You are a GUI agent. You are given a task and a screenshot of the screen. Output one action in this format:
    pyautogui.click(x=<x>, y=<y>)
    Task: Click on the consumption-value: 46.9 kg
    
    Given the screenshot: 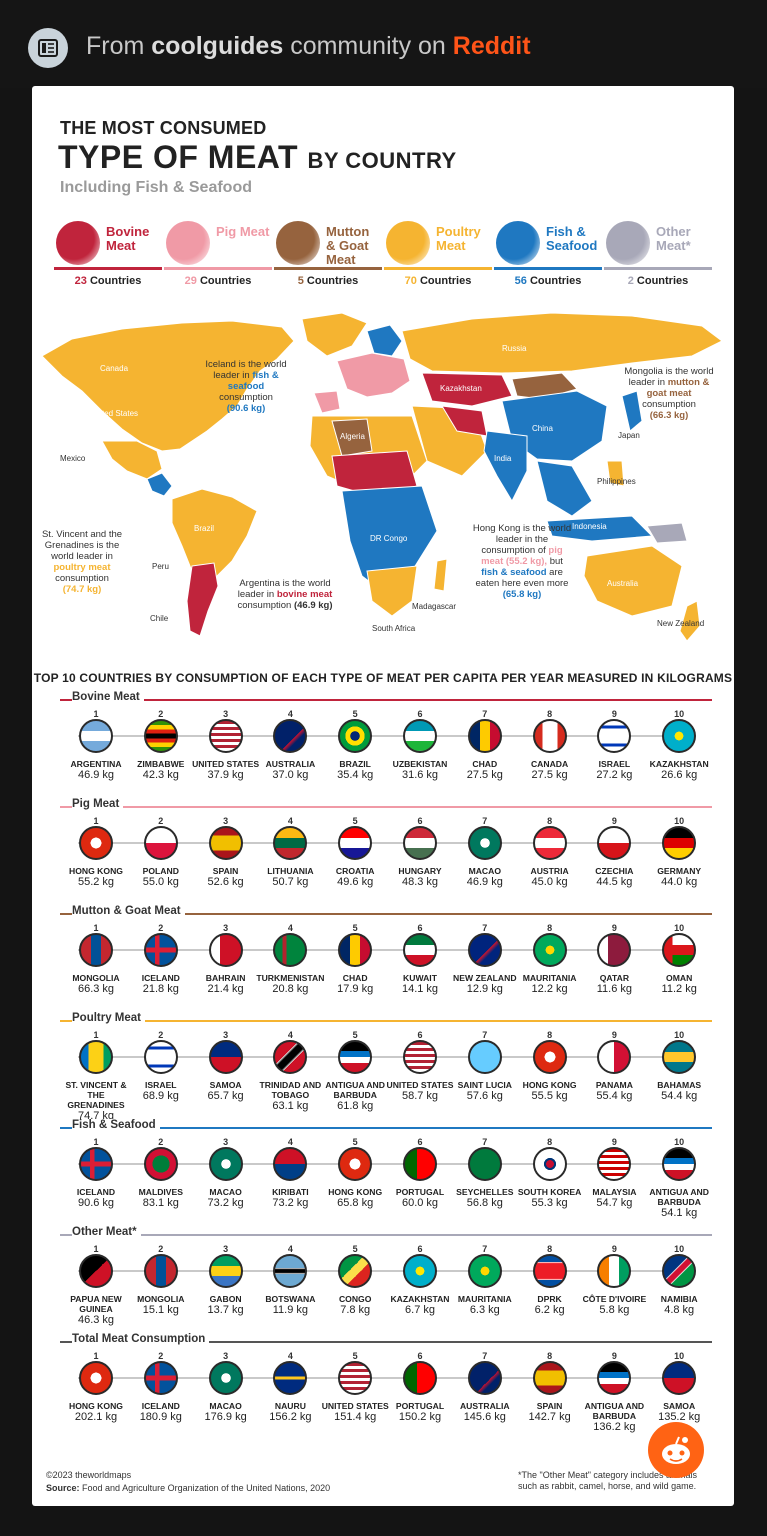 What is the action you would take?
    pyautogui.click(x=96, y=775)
    